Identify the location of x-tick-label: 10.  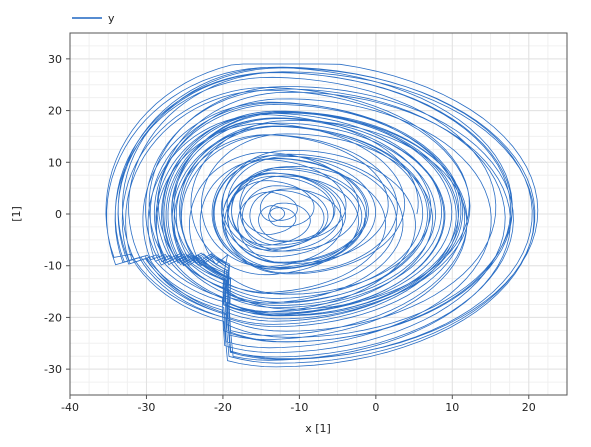
(452, 407).